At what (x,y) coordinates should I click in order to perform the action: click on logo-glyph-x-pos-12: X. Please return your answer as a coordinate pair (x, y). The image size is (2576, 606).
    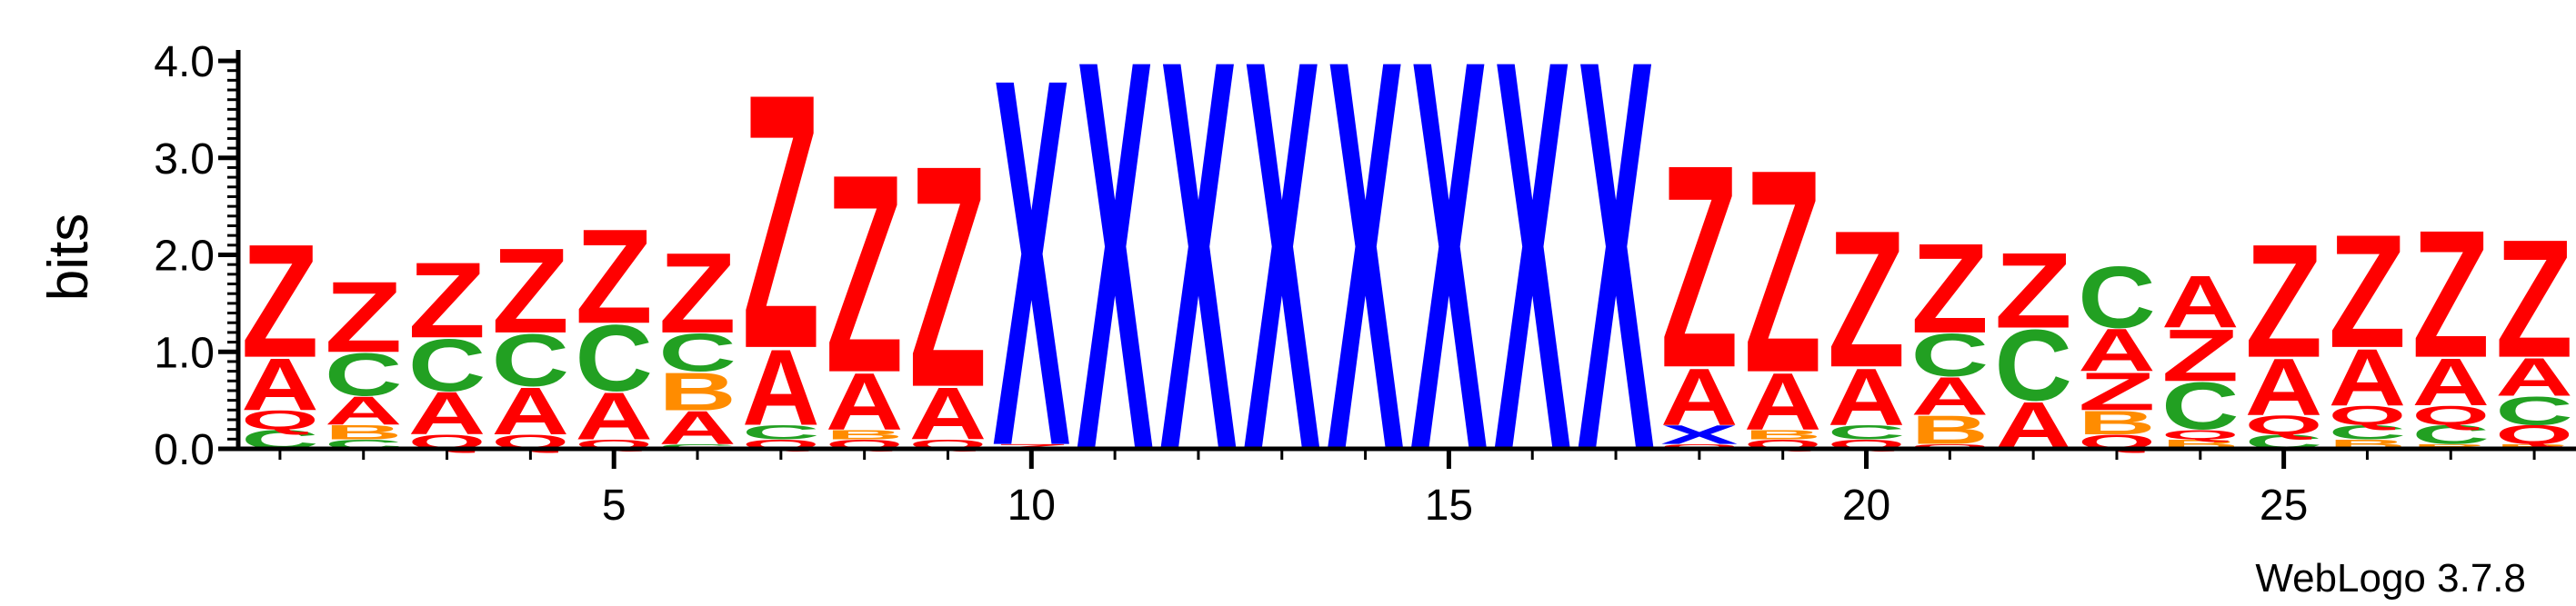
    Looking at the image, I should click on (1199, 284).